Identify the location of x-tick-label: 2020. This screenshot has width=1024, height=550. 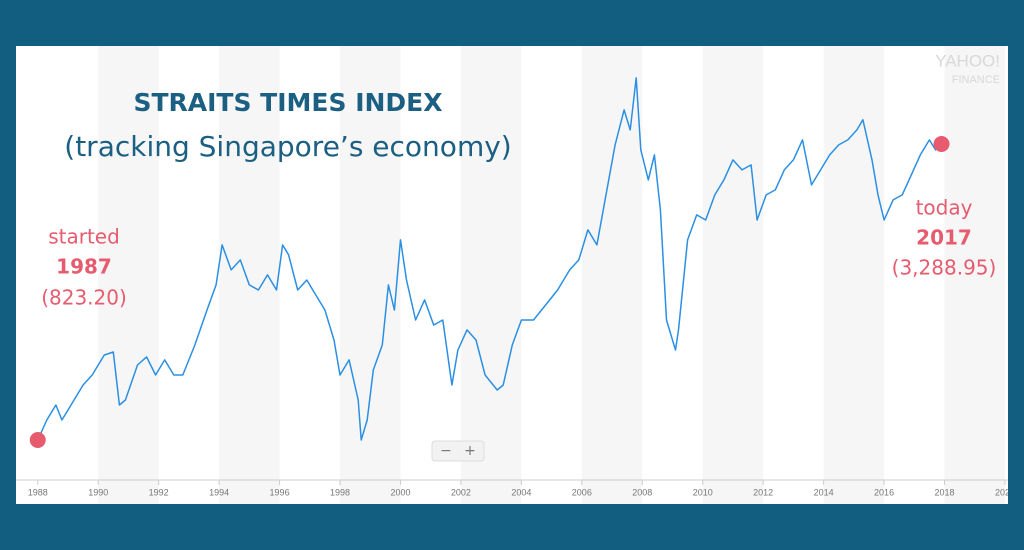
(1005, 492).